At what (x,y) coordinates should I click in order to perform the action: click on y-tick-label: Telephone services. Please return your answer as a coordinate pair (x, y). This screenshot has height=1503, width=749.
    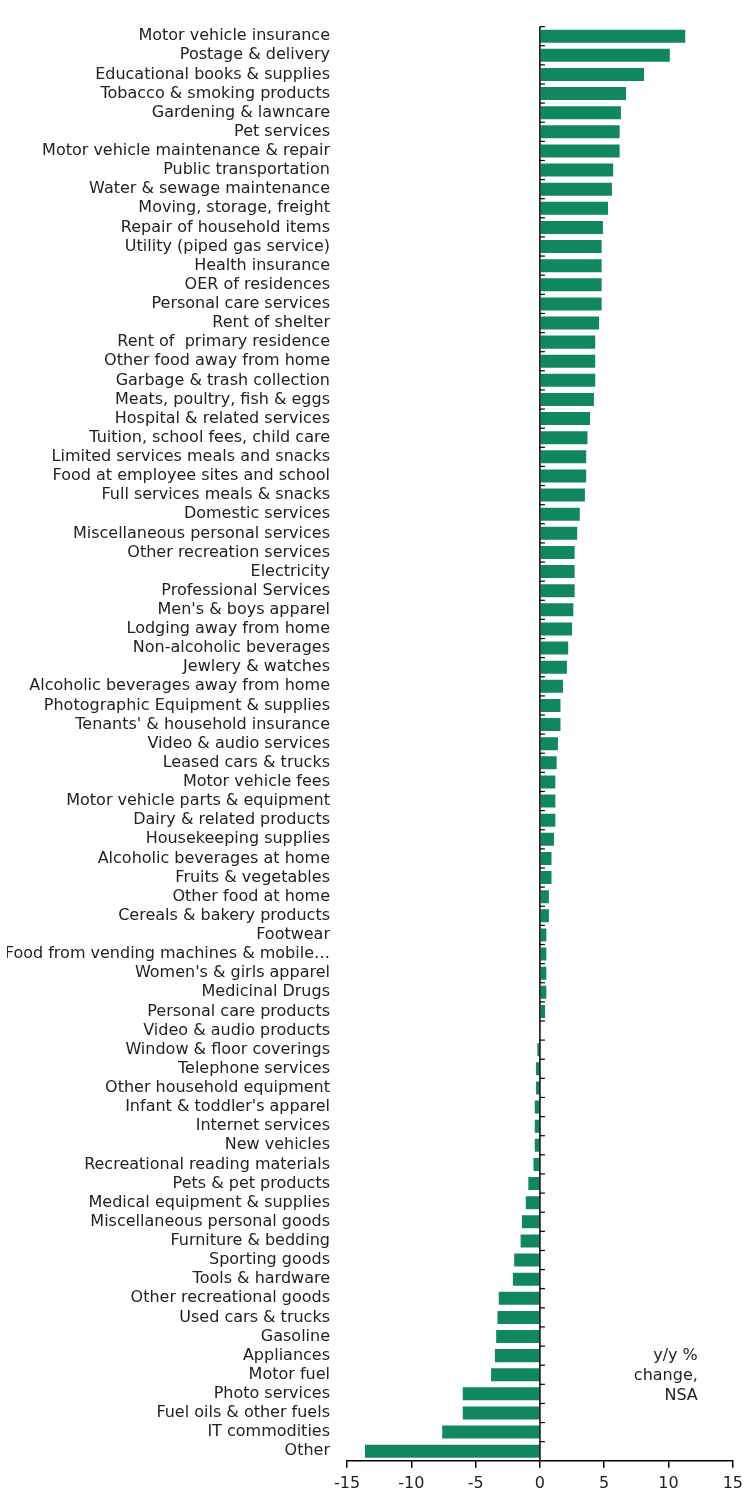
    Looking at the image, I should click on (253, 1067).